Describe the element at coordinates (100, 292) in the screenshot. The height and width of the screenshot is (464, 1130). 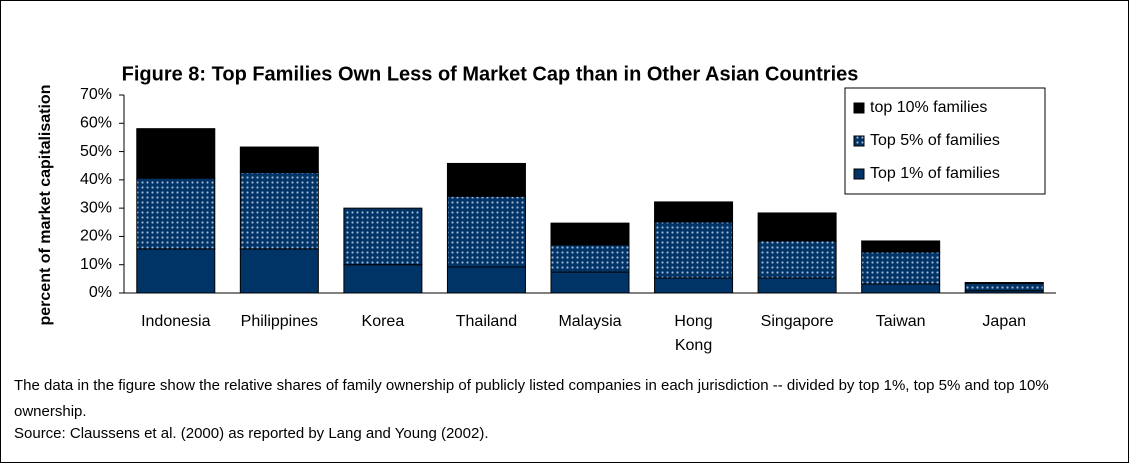
I see `y-tick-label: 0%` at that location.